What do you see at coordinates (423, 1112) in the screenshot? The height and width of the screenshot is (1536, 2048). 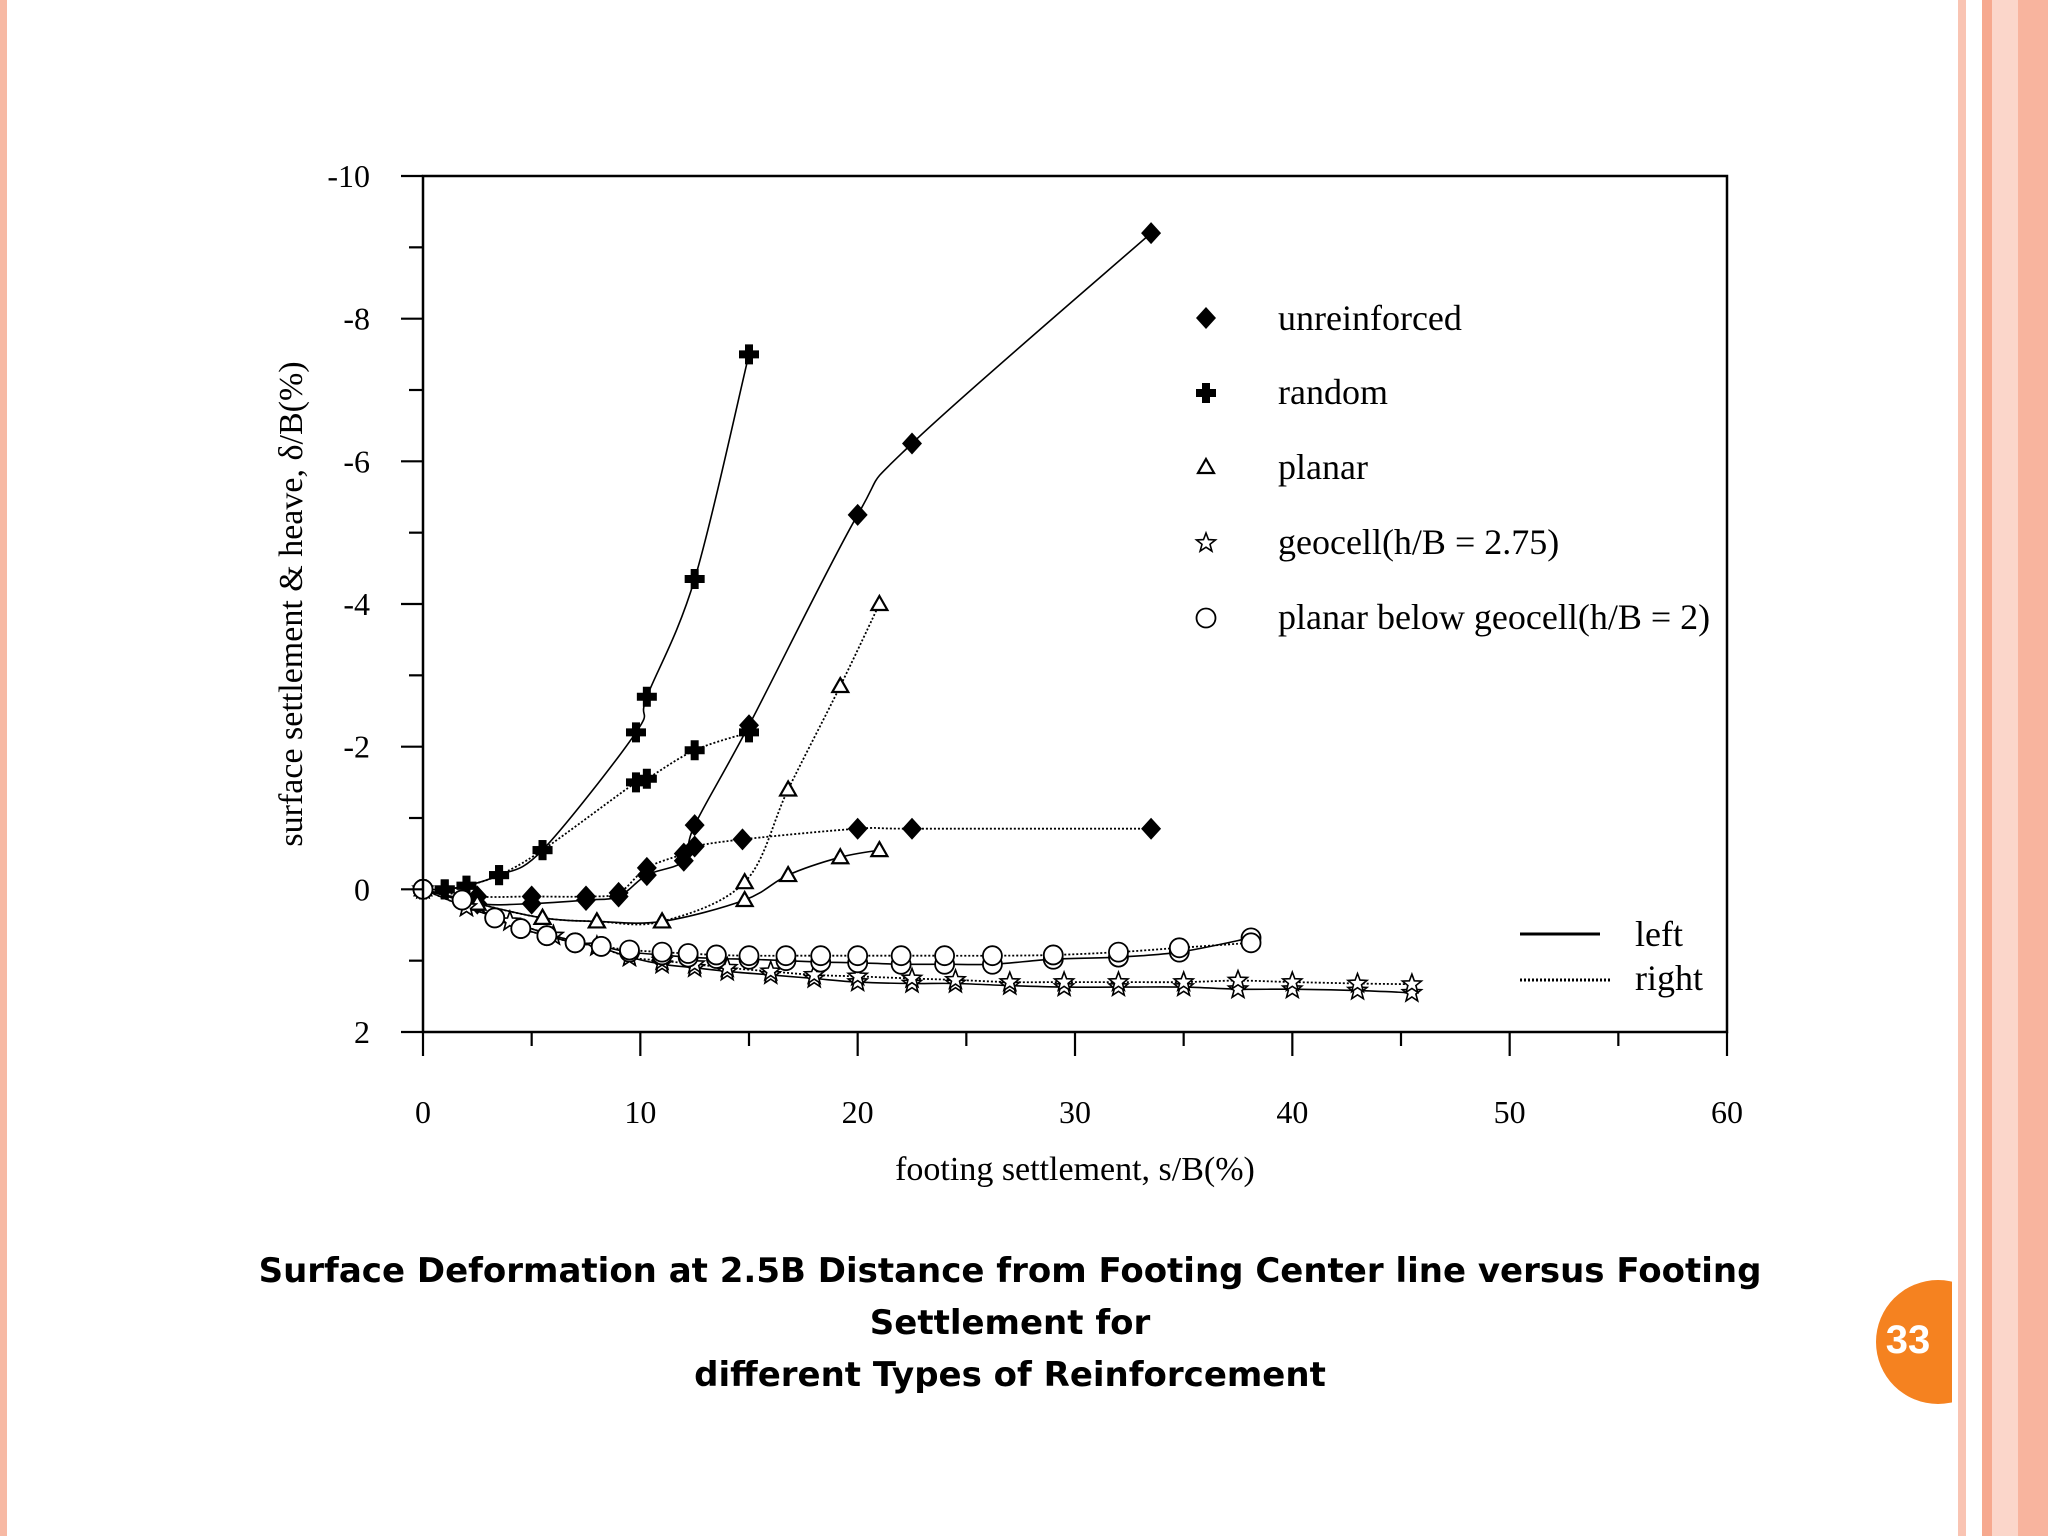 I see `x-tick-label: 0` at bounding box center [423, 1112].